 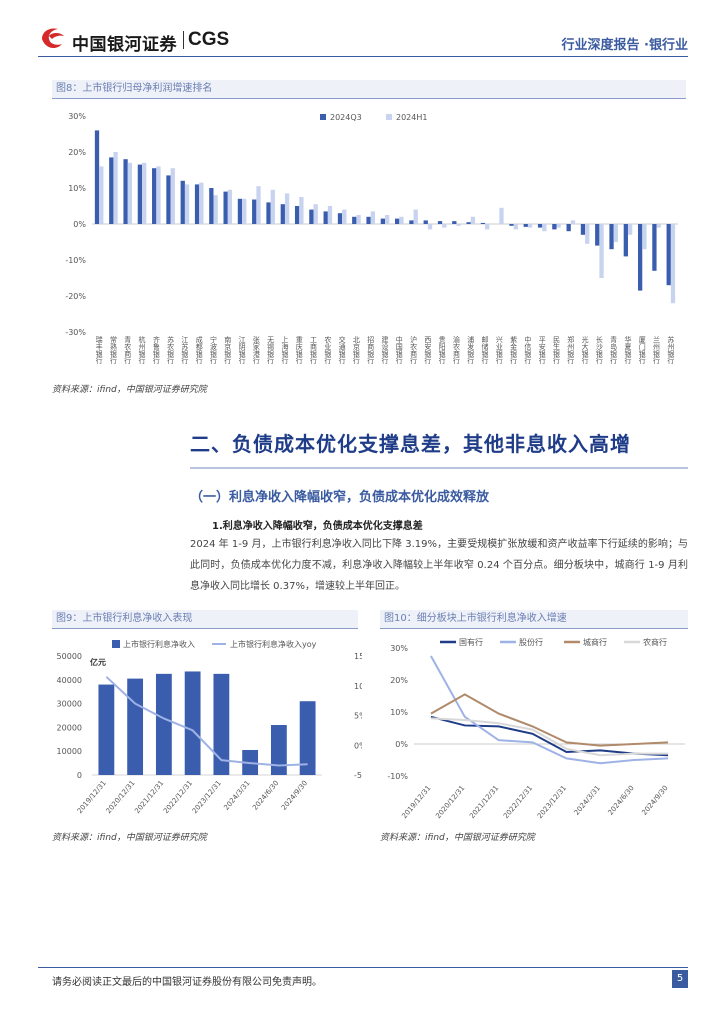 I want to click on fig9-xtick-label: 2020/12/31, so click(x=121, y=797).